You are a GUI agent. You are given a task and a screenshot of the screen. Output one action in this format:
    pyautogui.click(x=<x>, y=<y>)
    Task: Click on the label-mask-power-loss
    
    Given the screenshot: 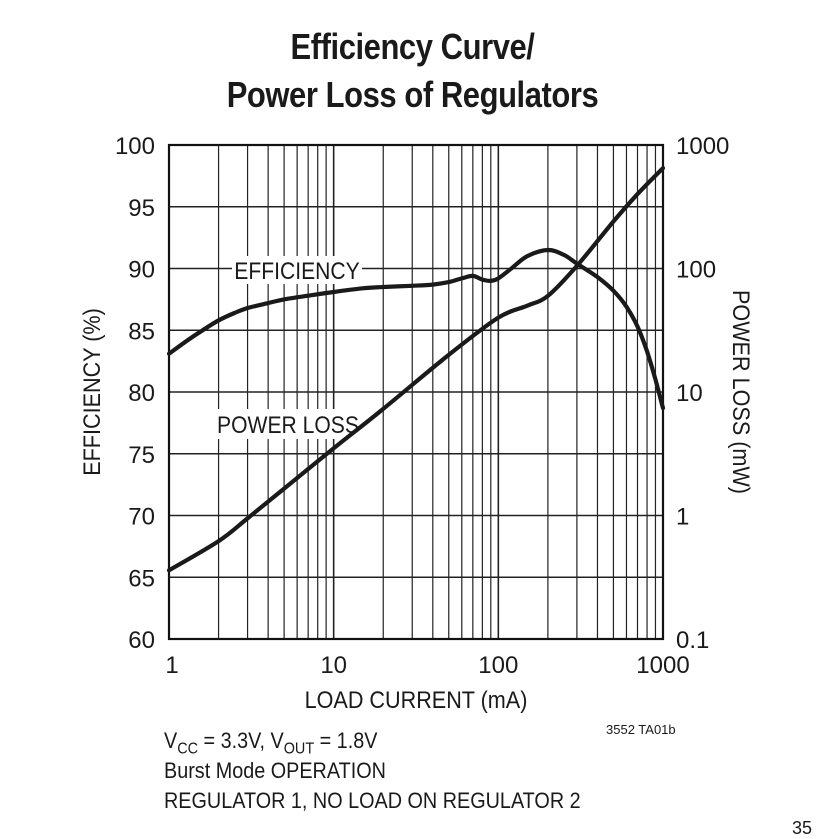 What is the action you would take?
    pyautogui.click(x=288, y=424)
    